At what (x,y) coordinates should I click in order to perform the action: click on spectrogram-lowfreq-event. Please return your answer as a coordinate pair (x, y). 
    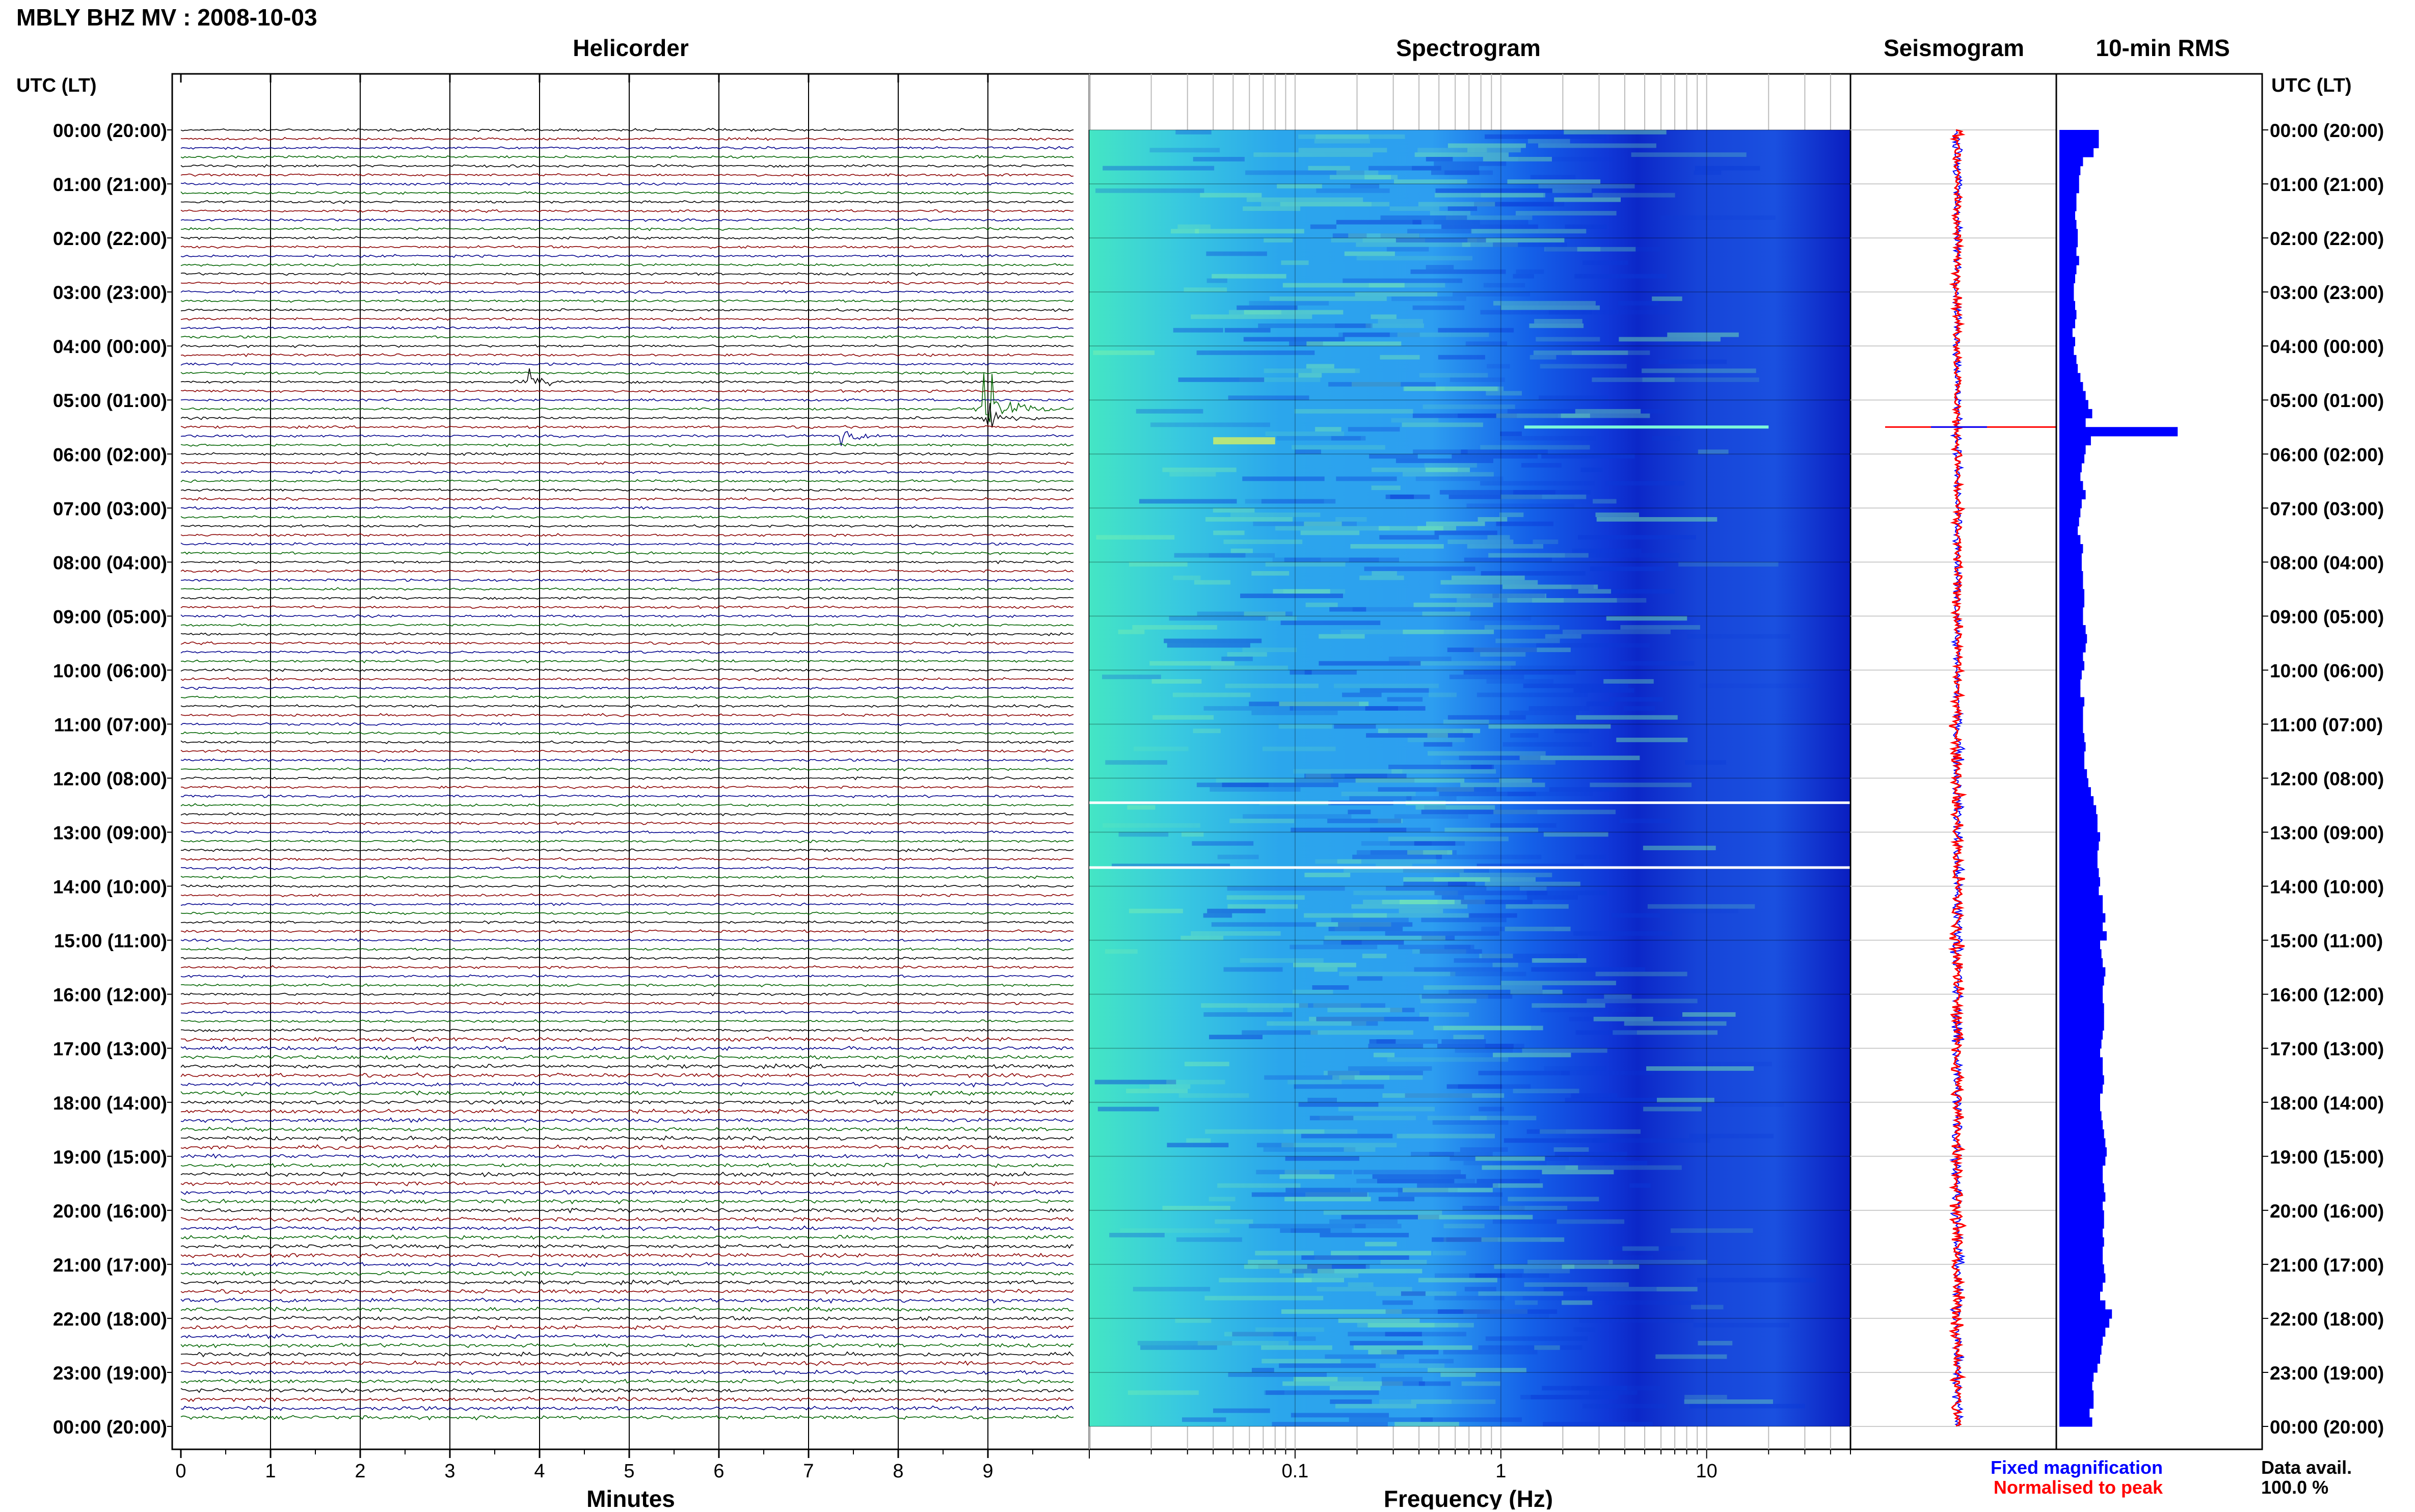
    Looking at the image, I should click on (1244, 441).